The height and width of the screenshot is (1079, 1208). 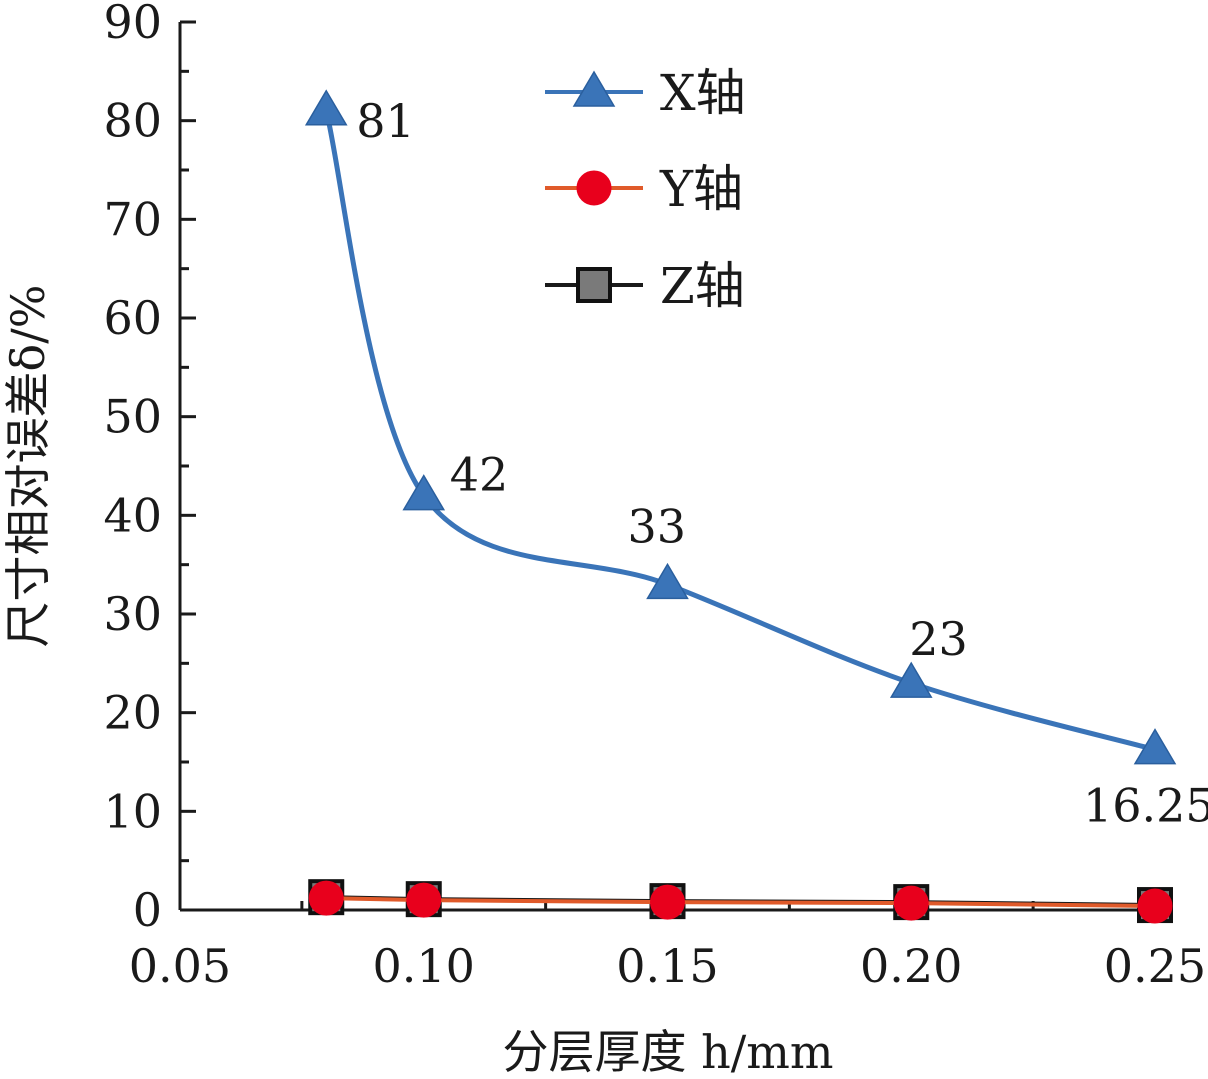 What do you see at coordinates (645, 189) in the screenshot?
I see `legend: X轴 Y轴 Z轴` at bounding box center [645, 189].